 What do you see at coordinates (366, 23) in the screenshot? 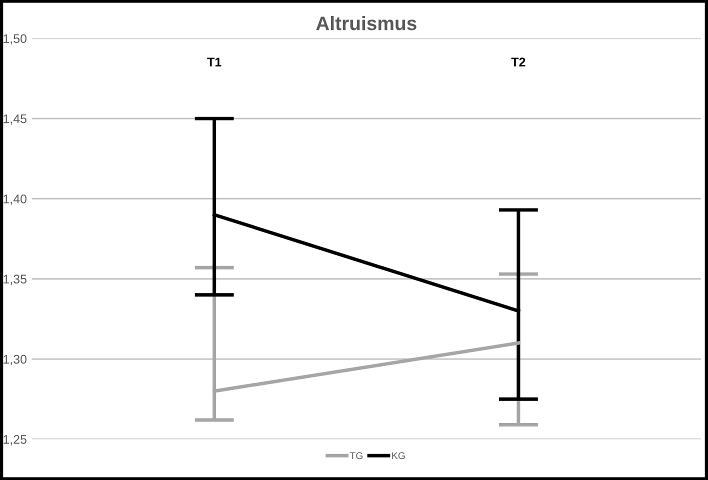
I see `chart-title: Altruismus` at bounding box center [366, 23].